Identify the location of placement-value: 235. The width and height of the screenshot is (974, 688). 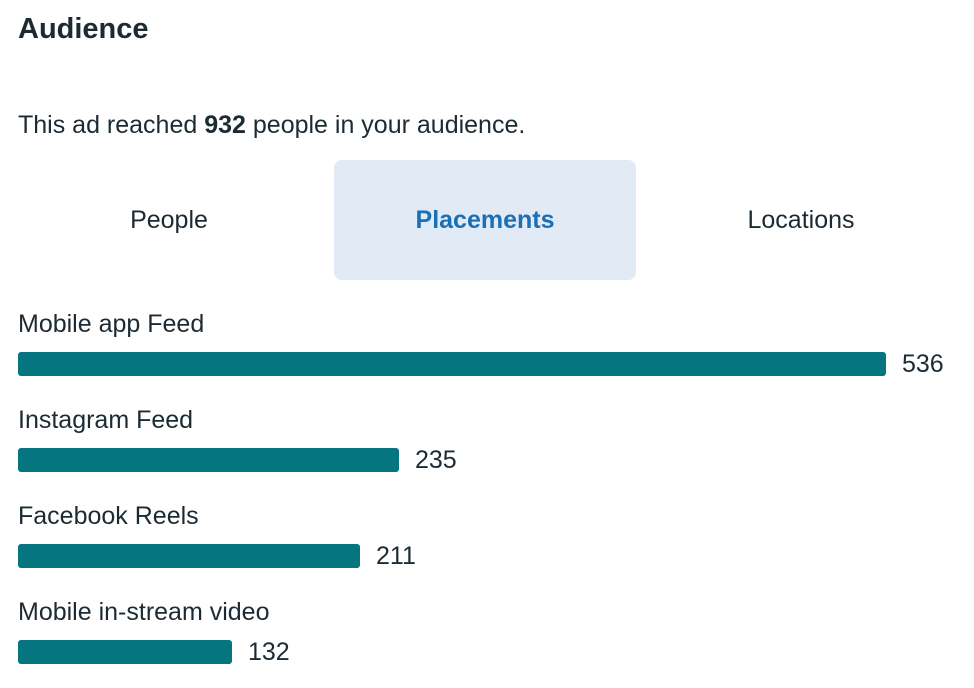
(436, 460).